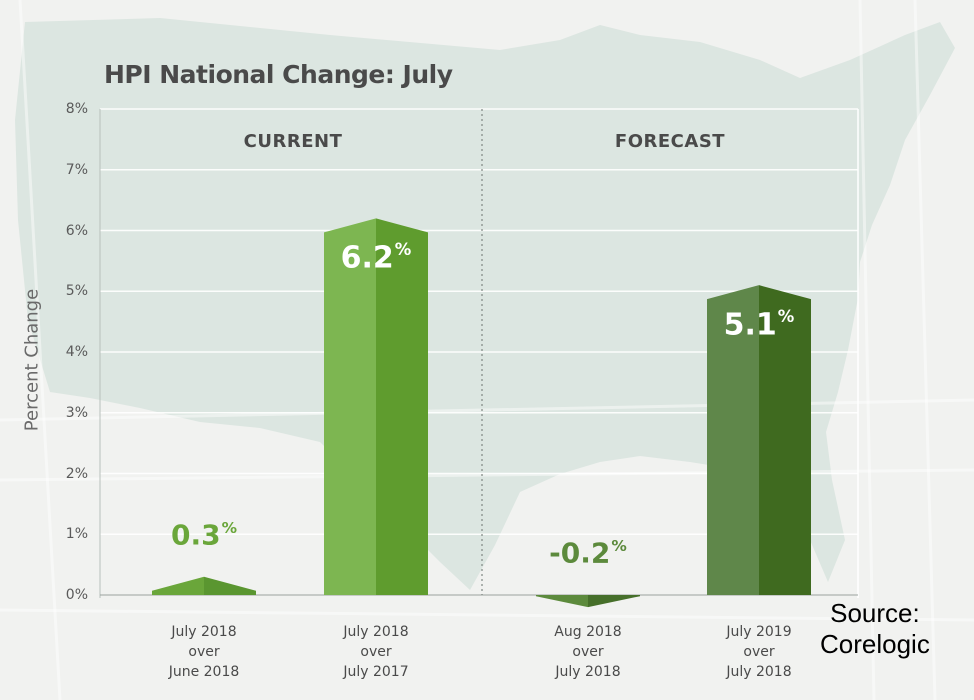 The image size is (974, 700). What do you see at coordinates (376, 652) in the screenshot?
I see `x-category-label: July 2018 over July 2017` at bounding box center [376, 652].